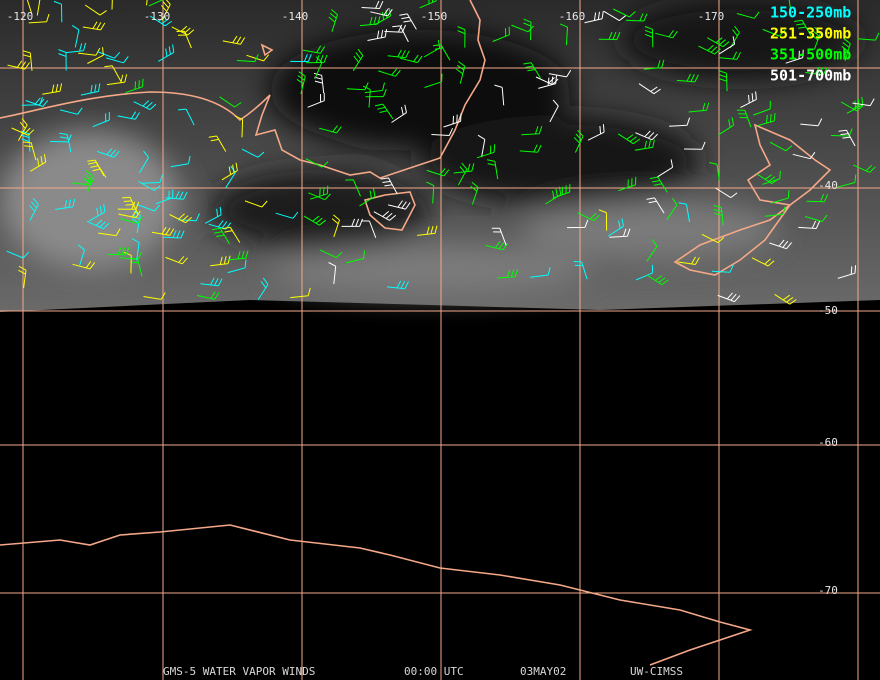 Image resolution: width=880 pixels, height=680 pixels. I want to click on latitude-label: -70, so click(828, 590).